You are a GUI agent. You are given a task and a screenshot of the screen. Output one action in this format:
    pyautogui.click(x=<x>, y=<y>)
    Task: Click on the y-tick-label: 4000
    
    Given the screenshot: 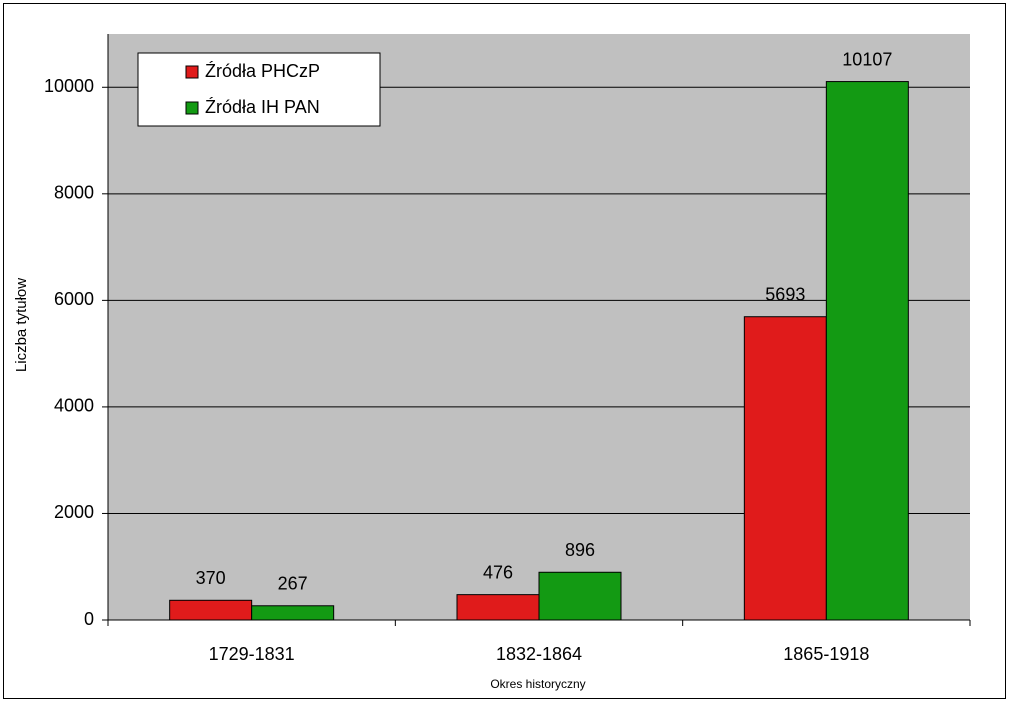 What is the action you would take?
    pyautogui.click(x=74, y=406)
    